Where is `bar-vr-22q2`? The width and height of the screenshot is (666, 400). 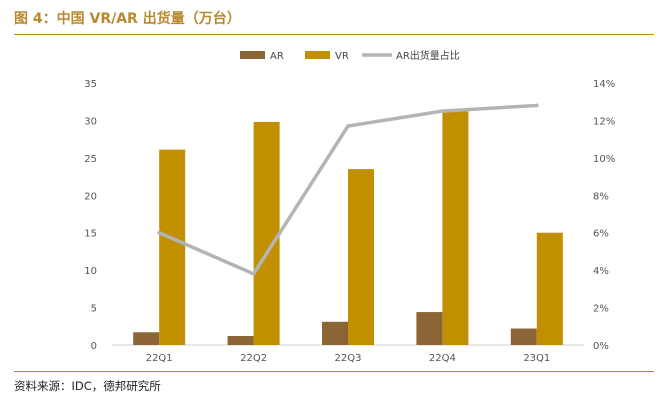
bar-vr-22q2 is located at coordinates (266, 233).